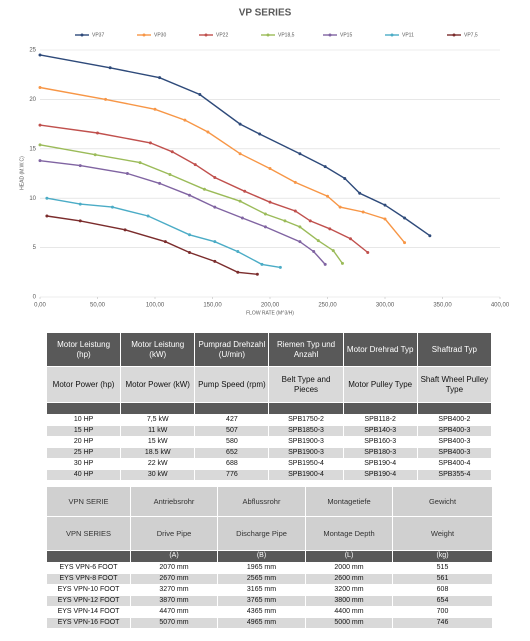  Describe the element at coordinates (261, 556) in the screenshot. I see `unit-cell: (B)` at that location.